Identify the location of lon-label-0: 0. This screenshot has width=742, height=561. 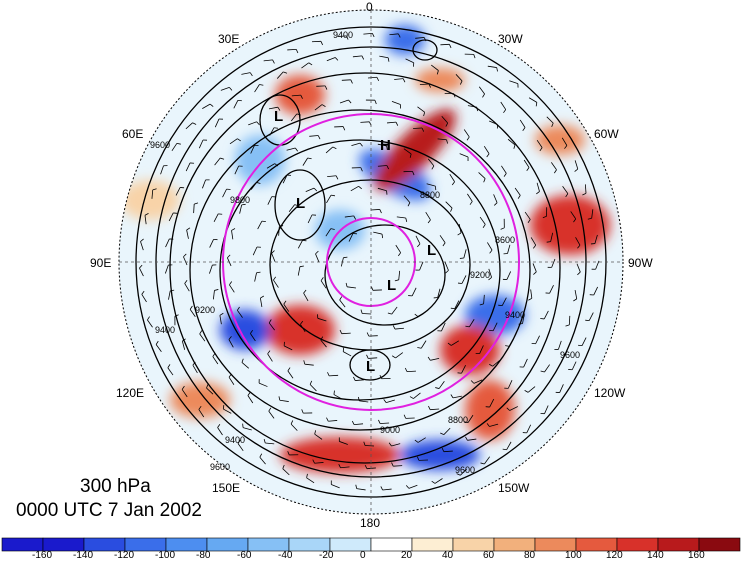
(369, 7).